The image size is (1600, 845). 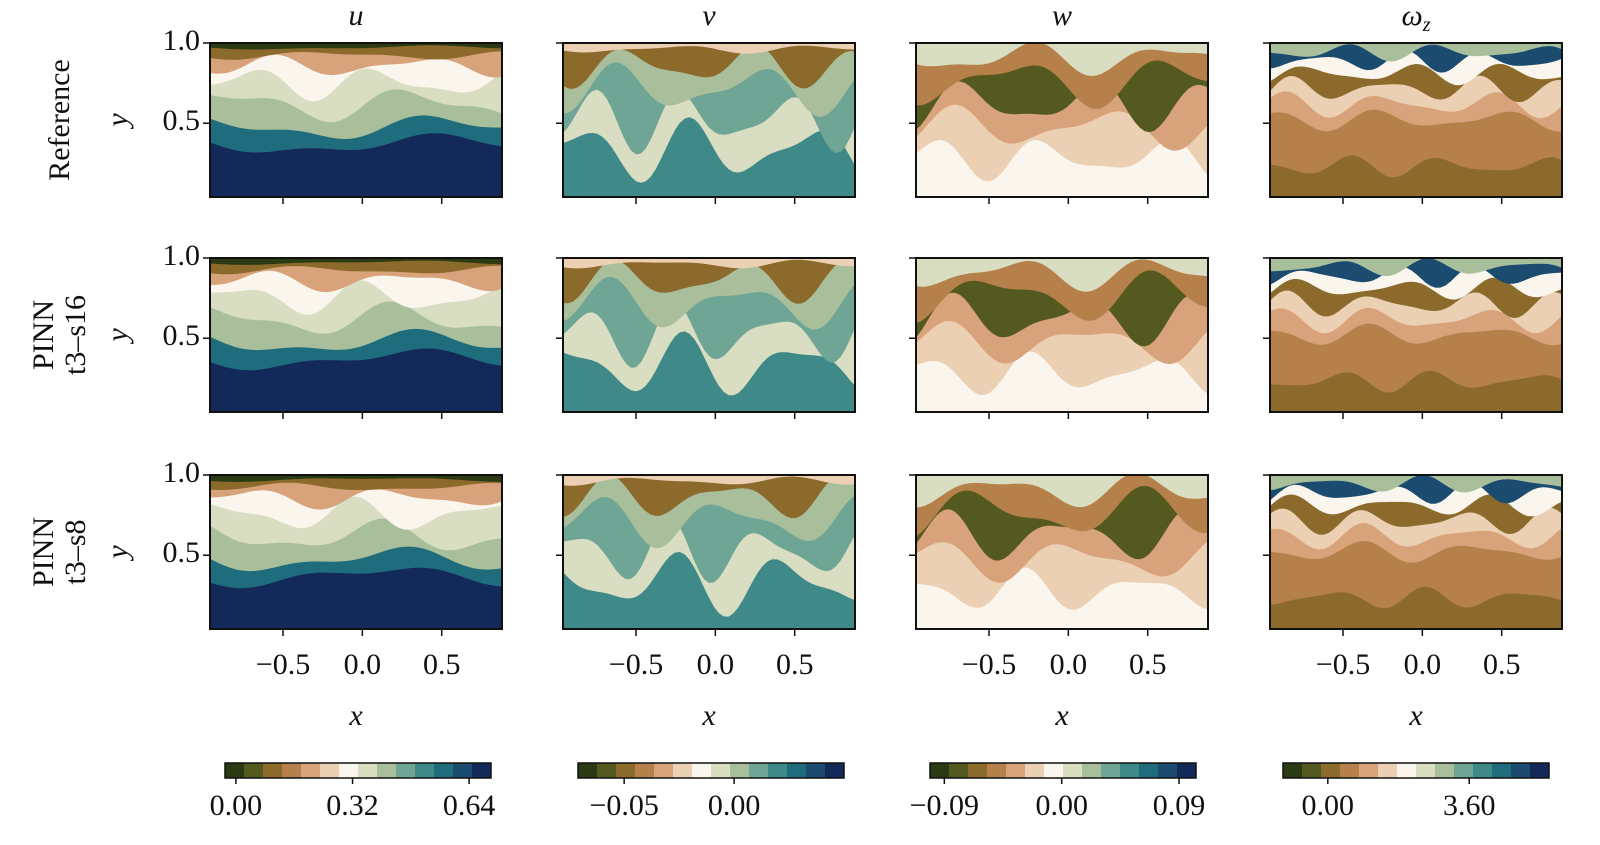 I want to click on colorbar-tick-label: 0.32, so click(x=352, y=805).